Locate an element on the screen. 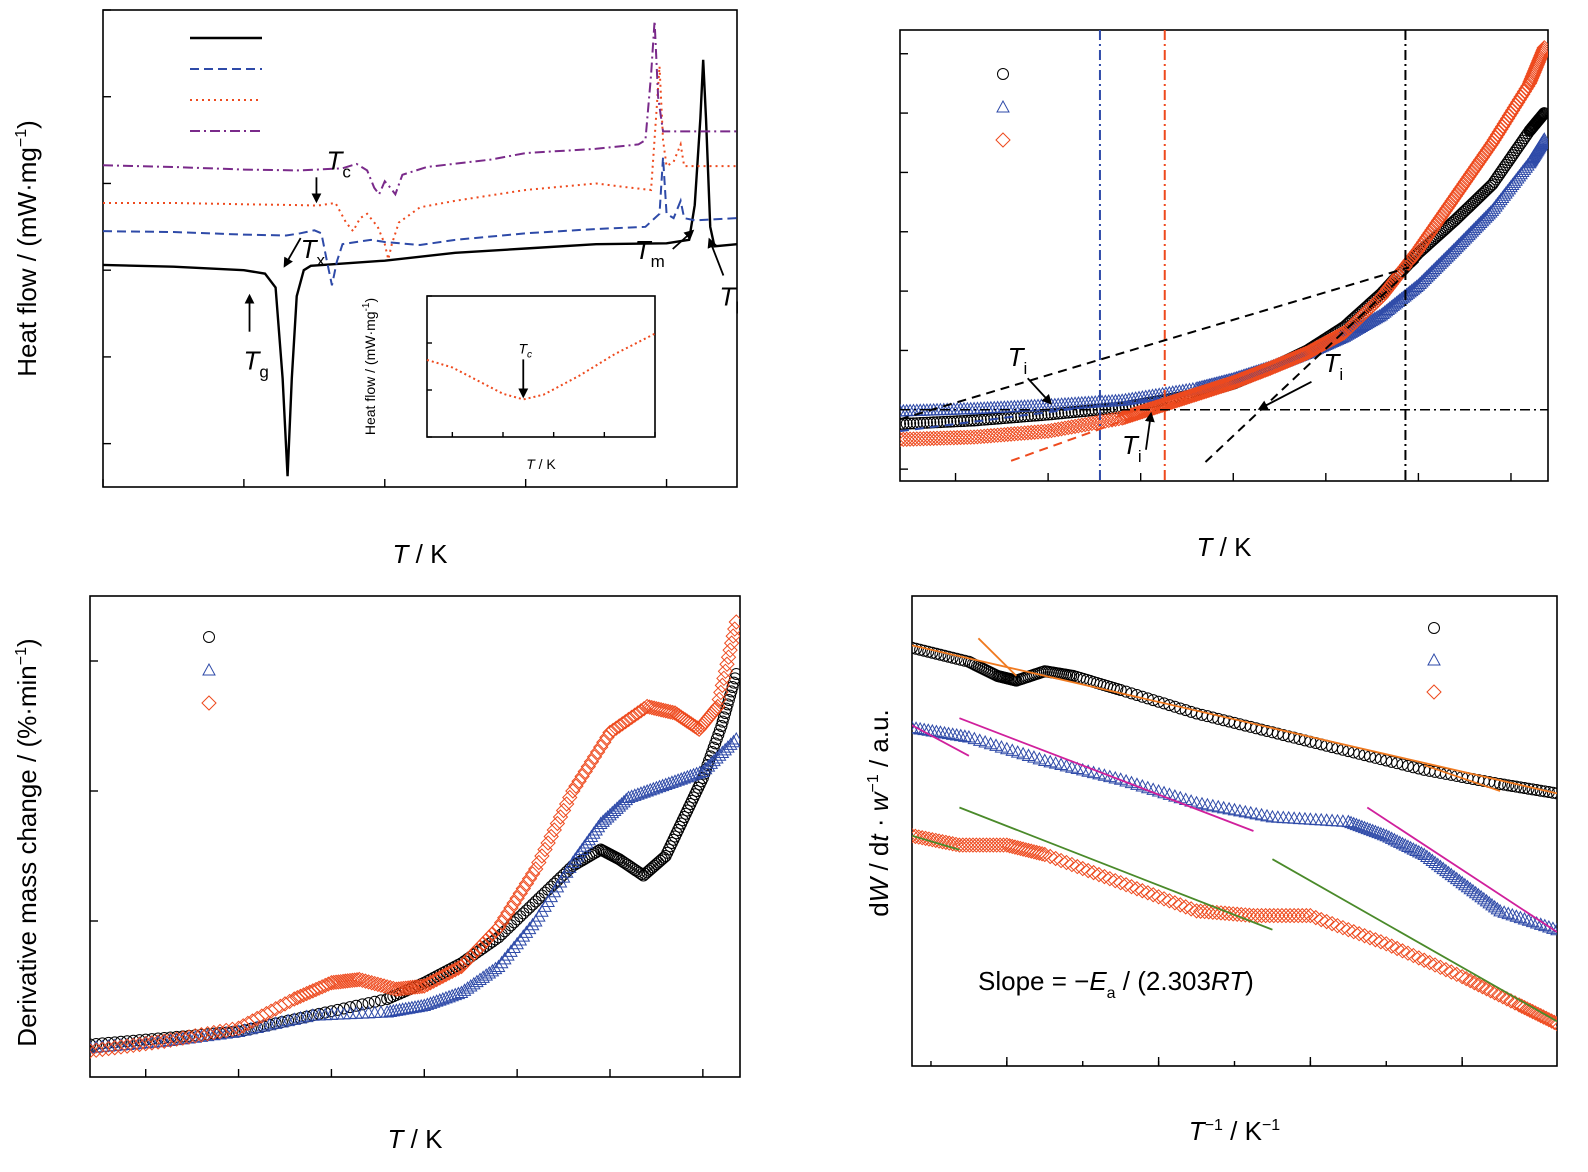  tm-annotation: Tm is located at coordinates (650, 253).